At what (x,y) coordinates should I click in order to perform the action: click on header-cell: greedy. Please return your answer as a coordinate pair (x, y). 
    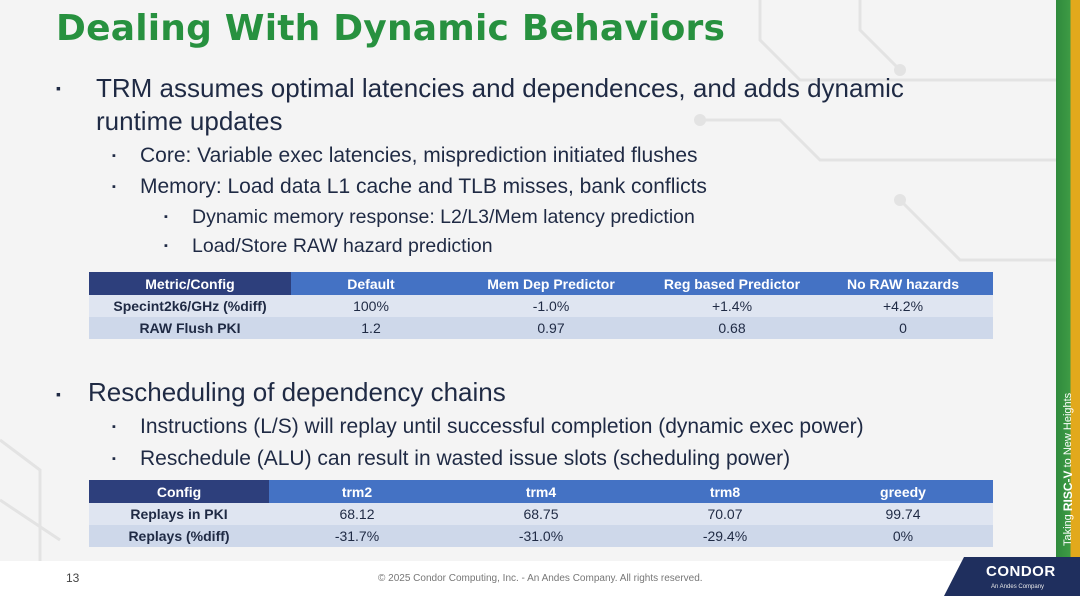
    Looking at the image, I should click on (903, 491).